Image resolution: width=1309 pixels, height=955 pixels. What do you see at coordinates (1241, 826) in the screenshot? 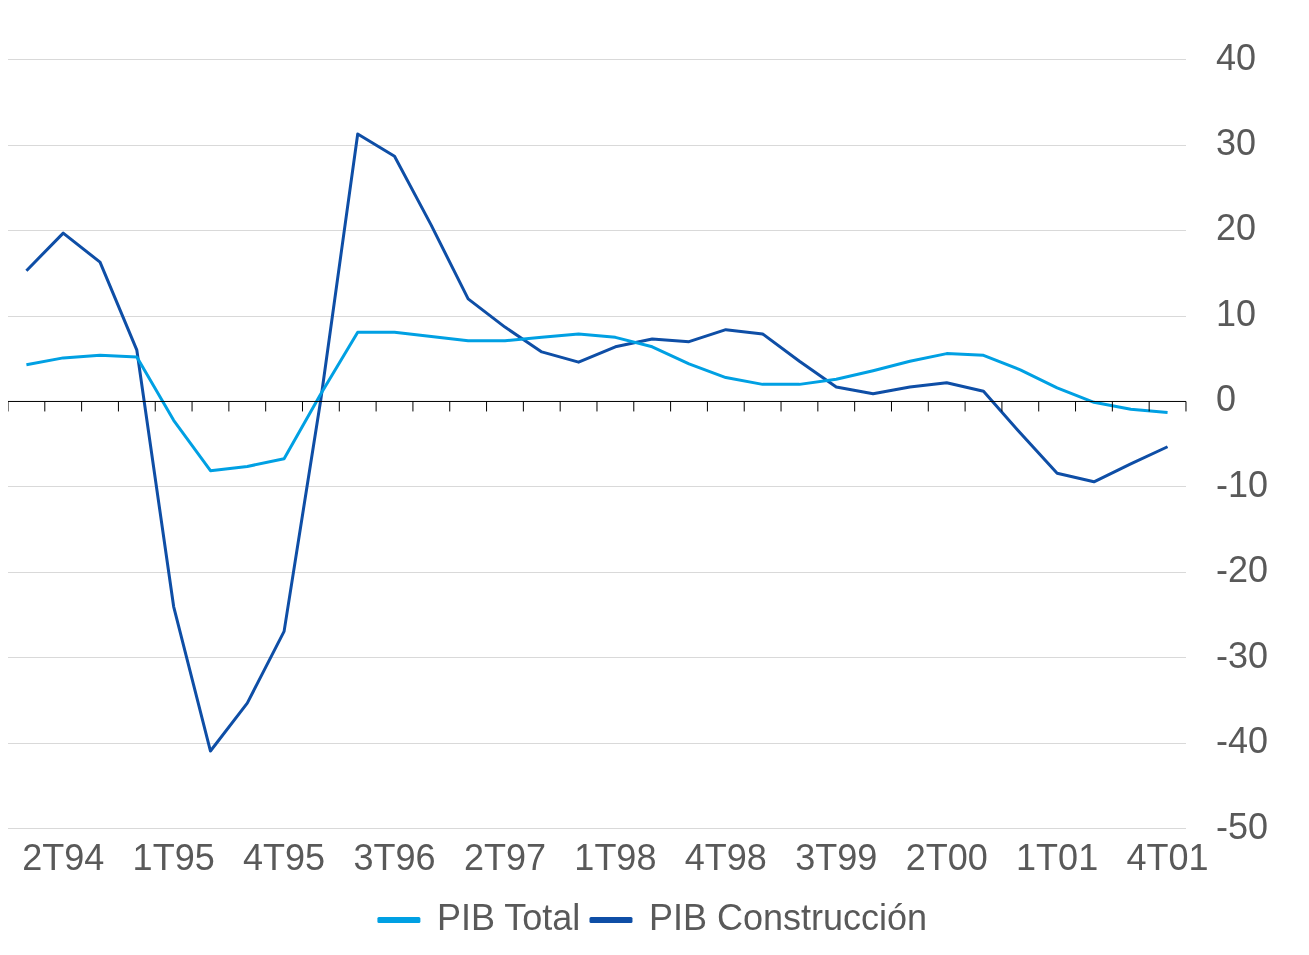
I see `y-tick-label: -50` at bounding box center [1241, 826].